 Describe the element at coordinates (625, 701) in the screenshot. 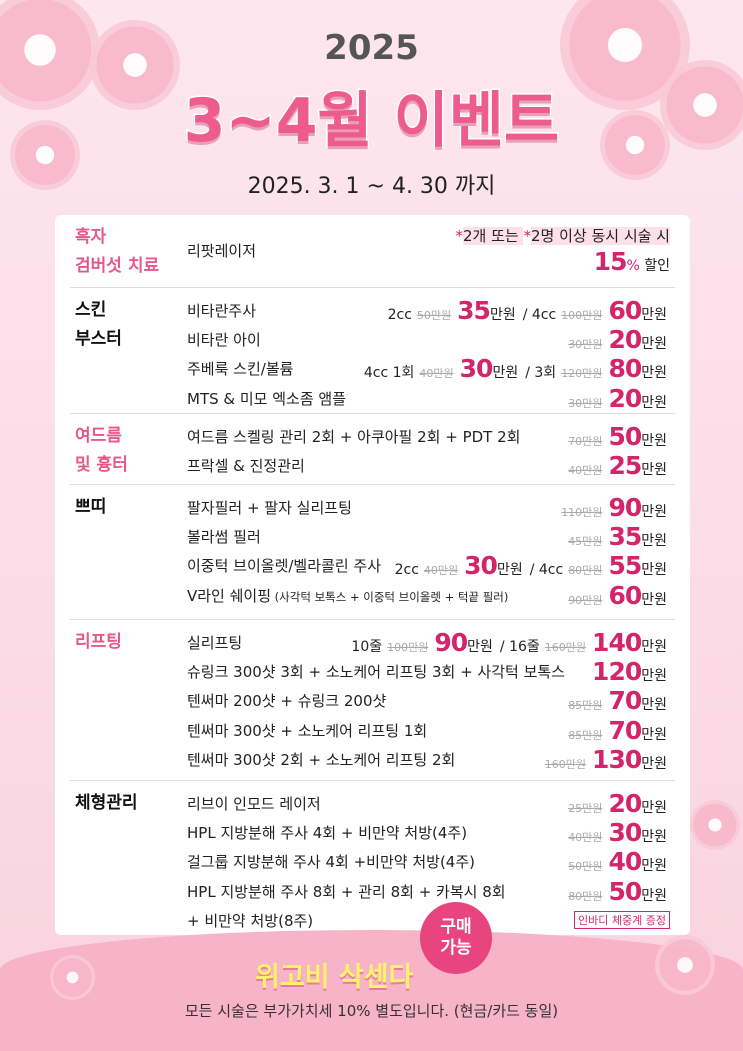

I see `sale-price: 70` at that location.